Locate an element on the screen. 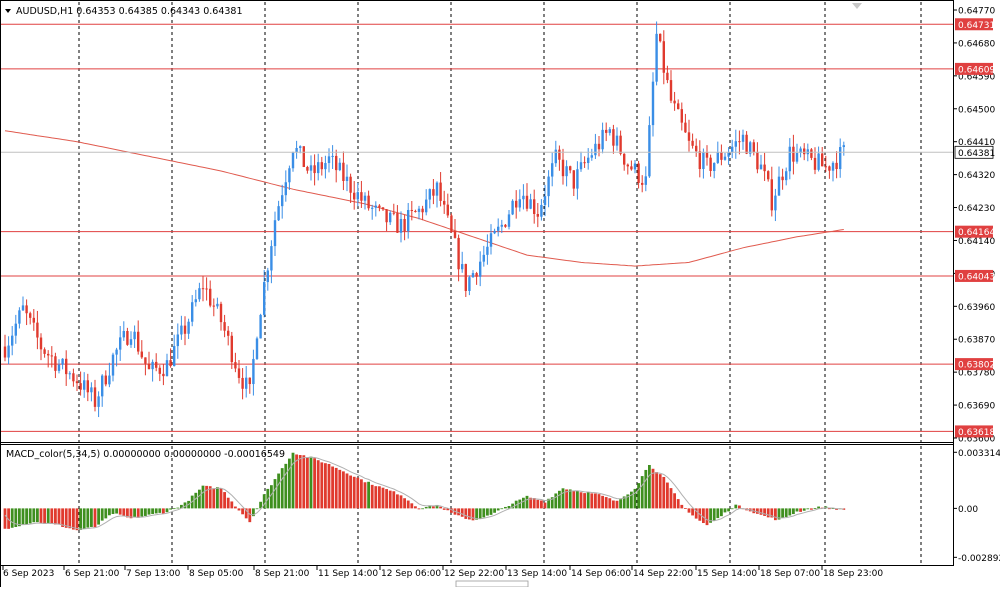  price-tick-label-0: 0.64770 is located at coordinates (976, 12).